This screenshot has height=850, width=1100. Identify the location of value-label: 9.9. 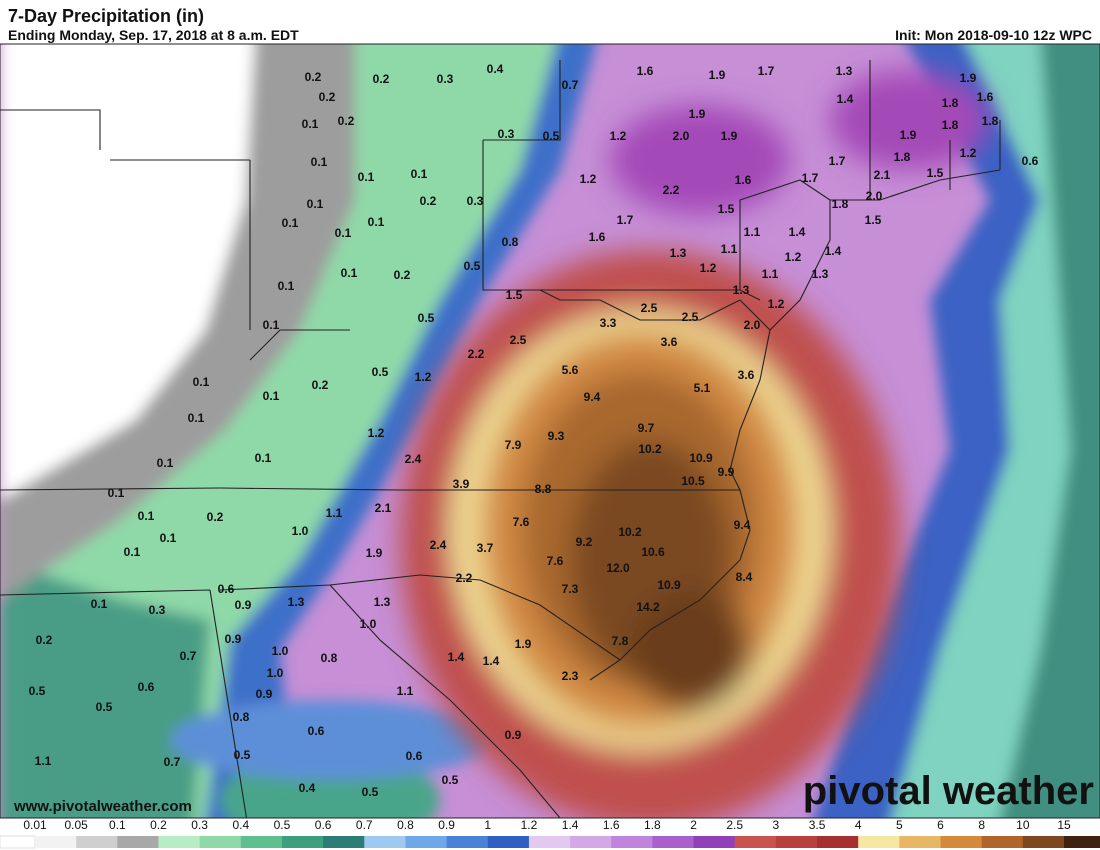
(726, 472).